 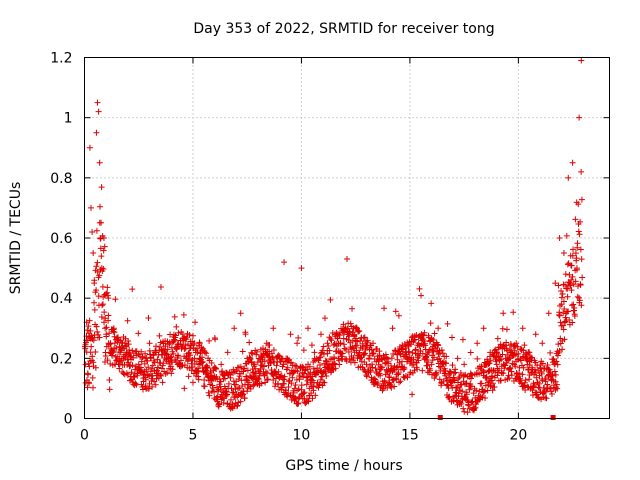 What do you see at coordinates (496, 417) in the screenshot?
I see `data-gap-markers` at bounding box center [496, 417].